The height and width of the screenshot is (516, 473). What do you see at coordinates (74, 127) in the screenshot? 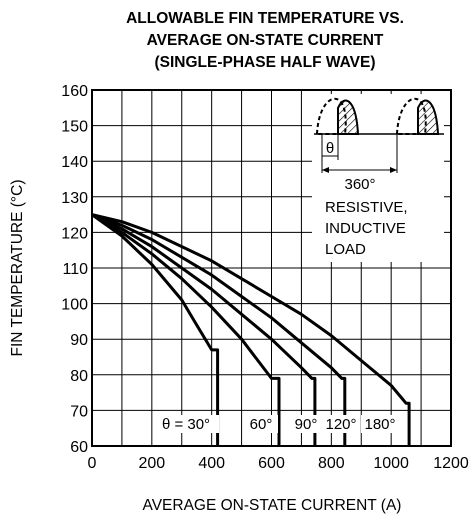
I see `y-tick-label: 150` at bounding box center [74, 127].